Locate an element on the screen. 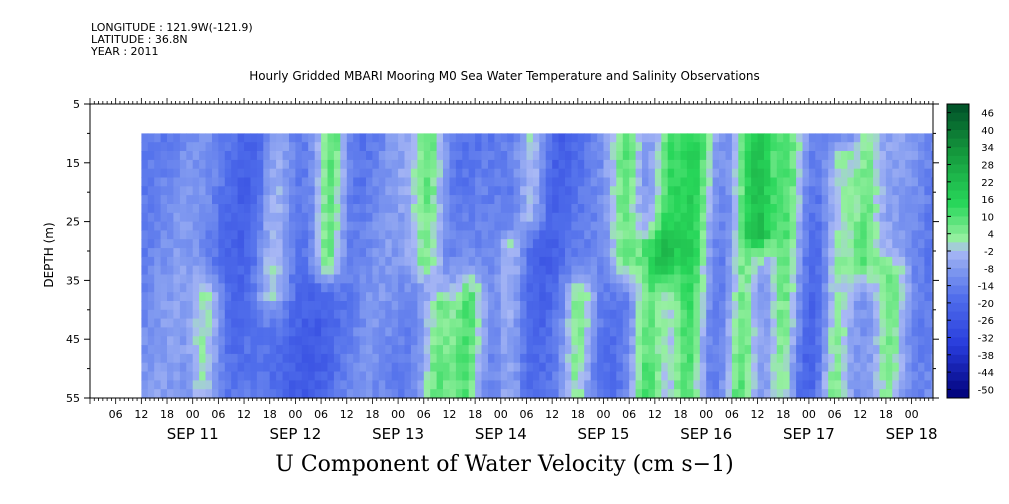 This screenshot has width=1009, height=504. x-hour-label: 06 is located at coordinates (526, 414).